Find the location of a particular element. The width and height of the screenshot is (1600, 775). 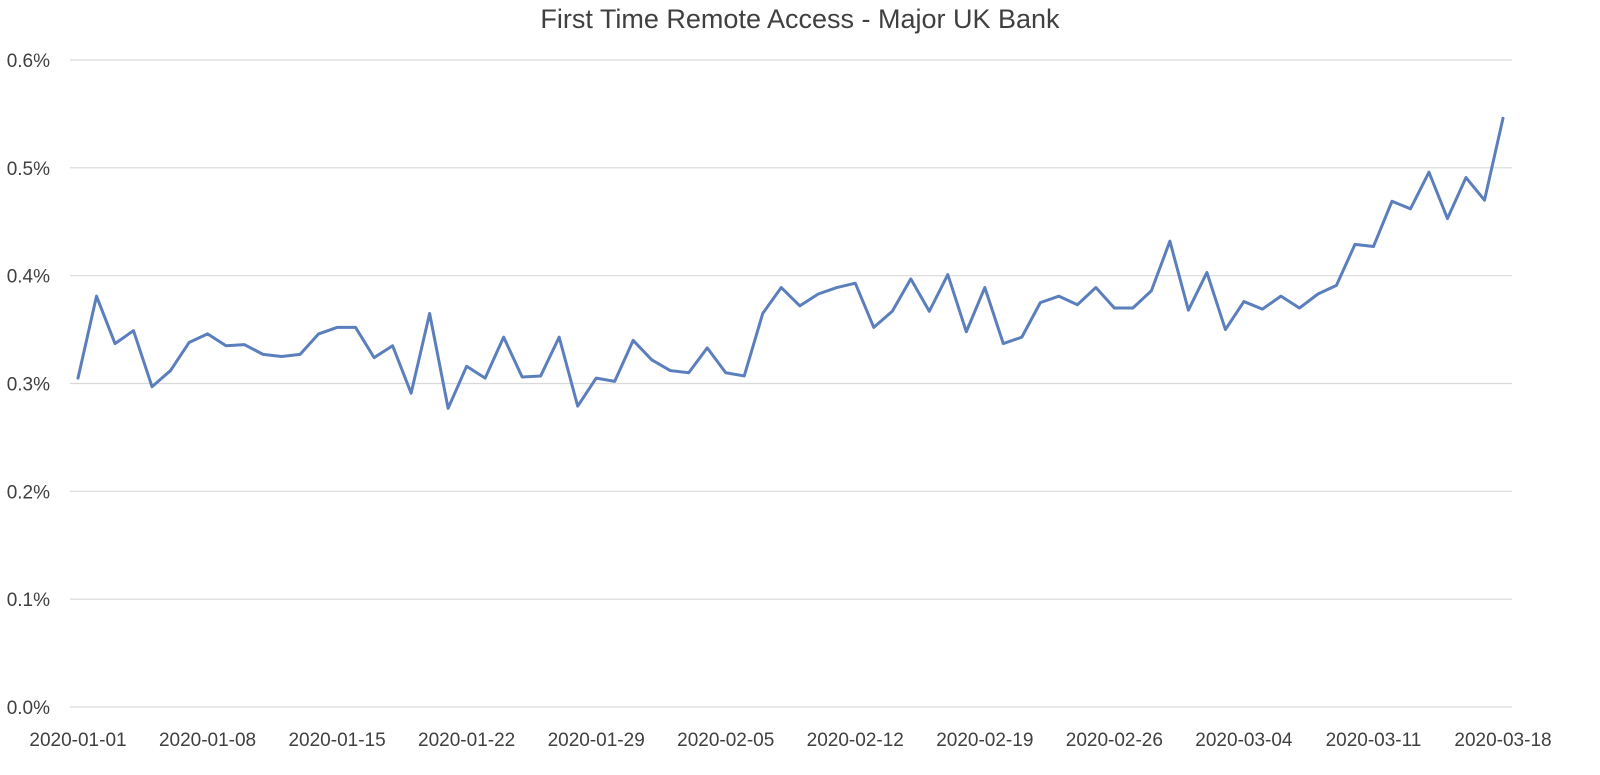

x-tick-label: 2020-01-01 is located at coordinates (77, 740).